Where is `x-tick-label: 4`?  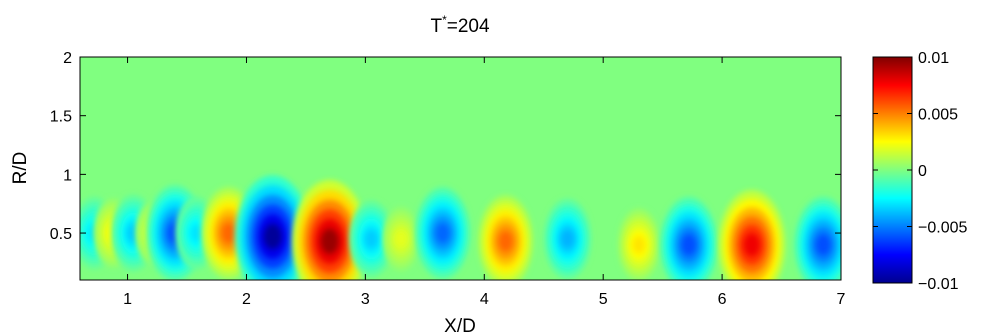
x-tick-label: 4 is located at coordinates (484, 299).